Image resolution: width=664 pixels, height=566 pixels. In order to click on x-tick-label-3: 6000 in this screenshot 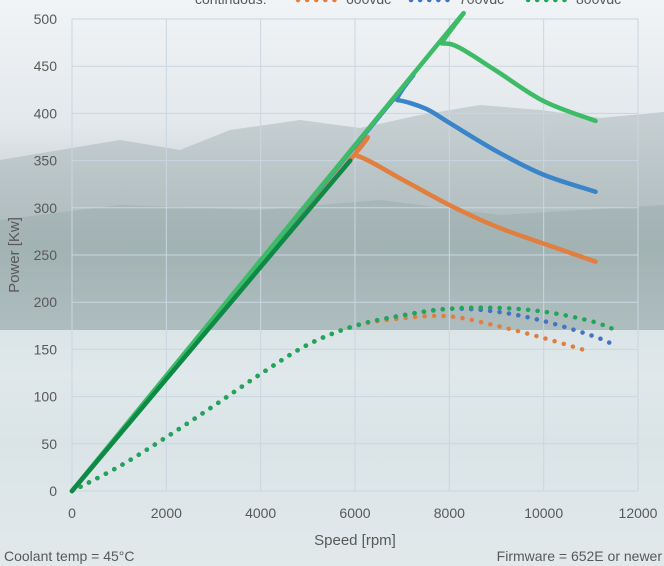, I will do `click(354, 513)`.